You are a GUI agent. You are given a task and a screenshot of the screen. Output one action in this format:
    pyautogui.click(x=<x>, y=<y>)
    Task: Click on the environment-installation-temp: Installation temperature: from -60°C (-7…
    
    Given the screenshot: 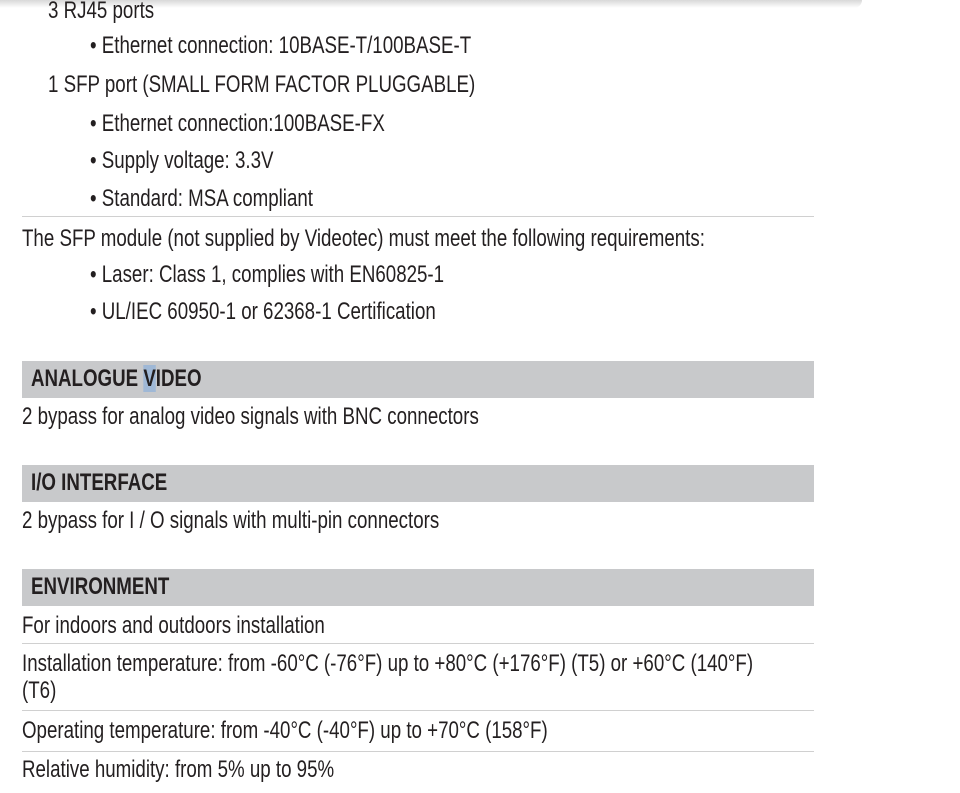 What is the action you would take?
    pyautogui.click(x=388, y=663)
    